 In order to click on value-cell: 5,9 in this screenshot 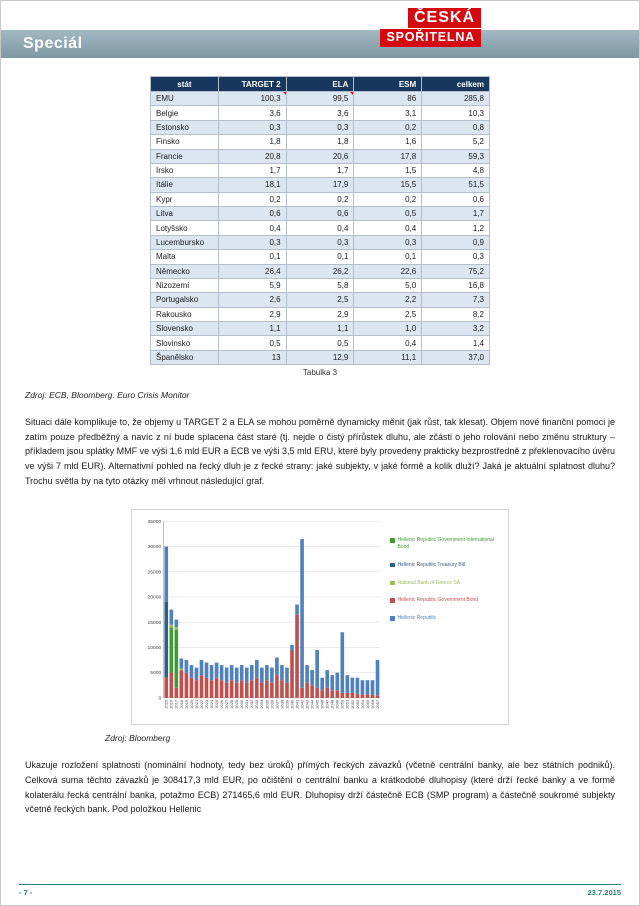, I will do `click(252, 285)`.